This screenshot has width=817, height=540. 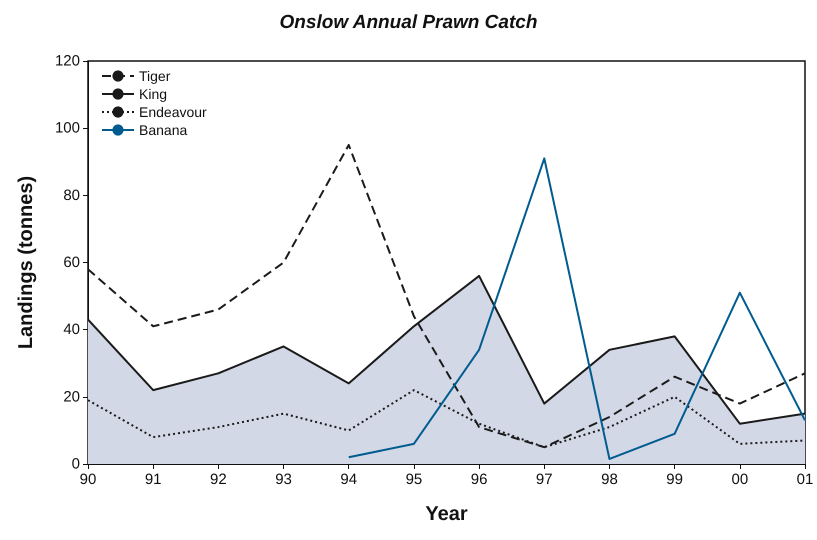 What do you see at coordinates (163, 130) in the screenshot?
I see `legend-label: Banana` at bounding box center [163, 130].